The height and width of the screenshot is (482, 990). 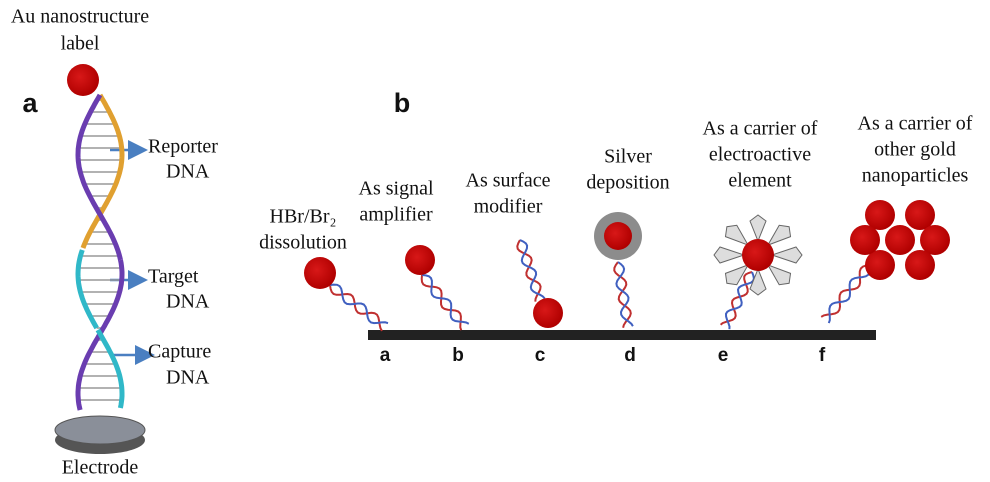 I want to click on label-tag: a, so click(x=30, y=103).